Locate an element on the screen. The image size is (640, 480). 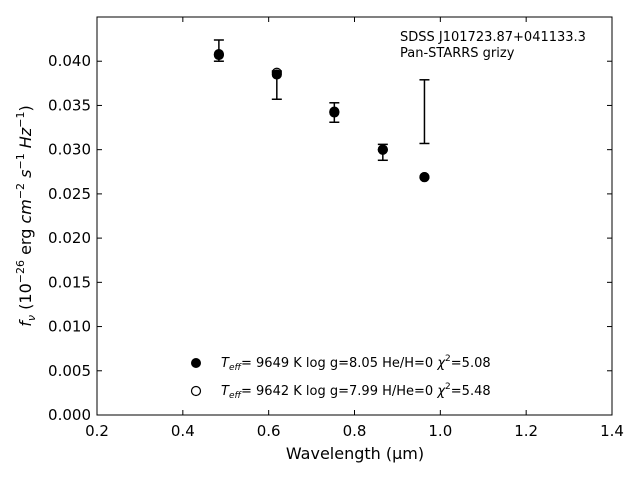
y-tick-label: 0.020 is located at coordinates (69, 238).